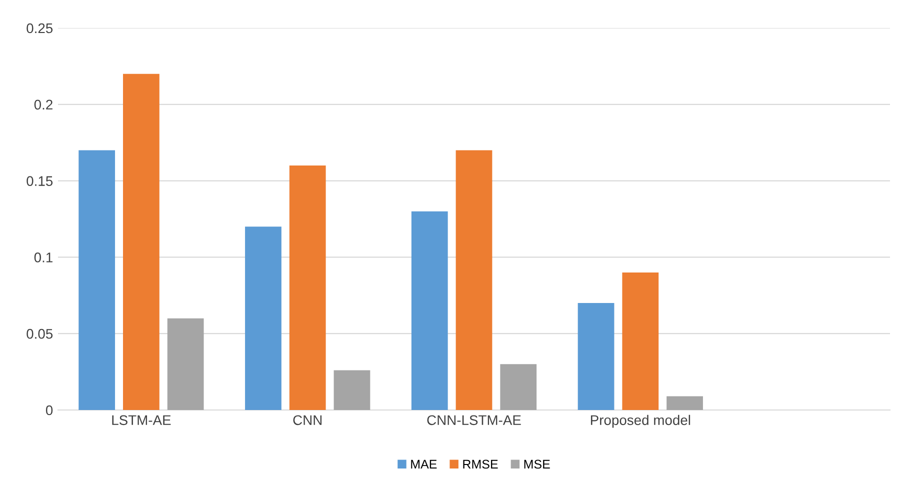  What do you see at coordinates (474, 420) in the screenshot?
I see `x-tick-label: CNN-LSTM-AE` at bounding box center [474, 420].